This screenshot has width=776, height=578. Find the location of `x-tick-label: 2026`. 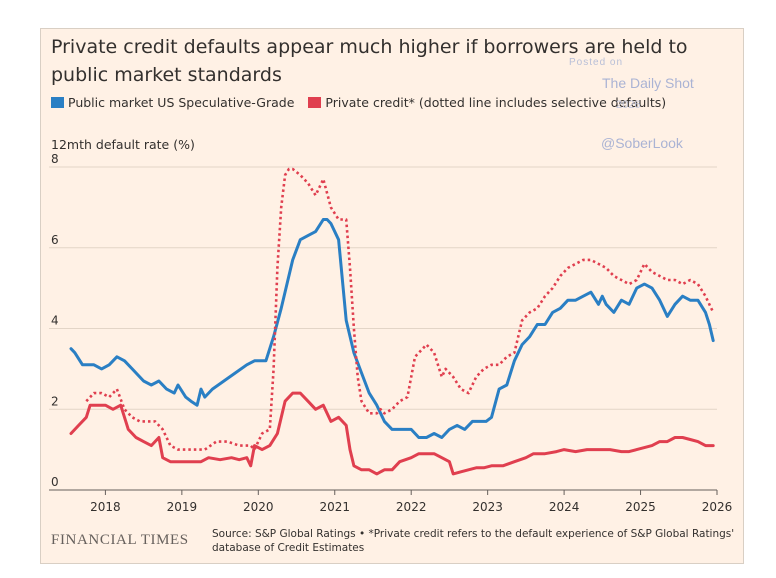

x-tick-label: 2026 is located at coordinates (717, 507).